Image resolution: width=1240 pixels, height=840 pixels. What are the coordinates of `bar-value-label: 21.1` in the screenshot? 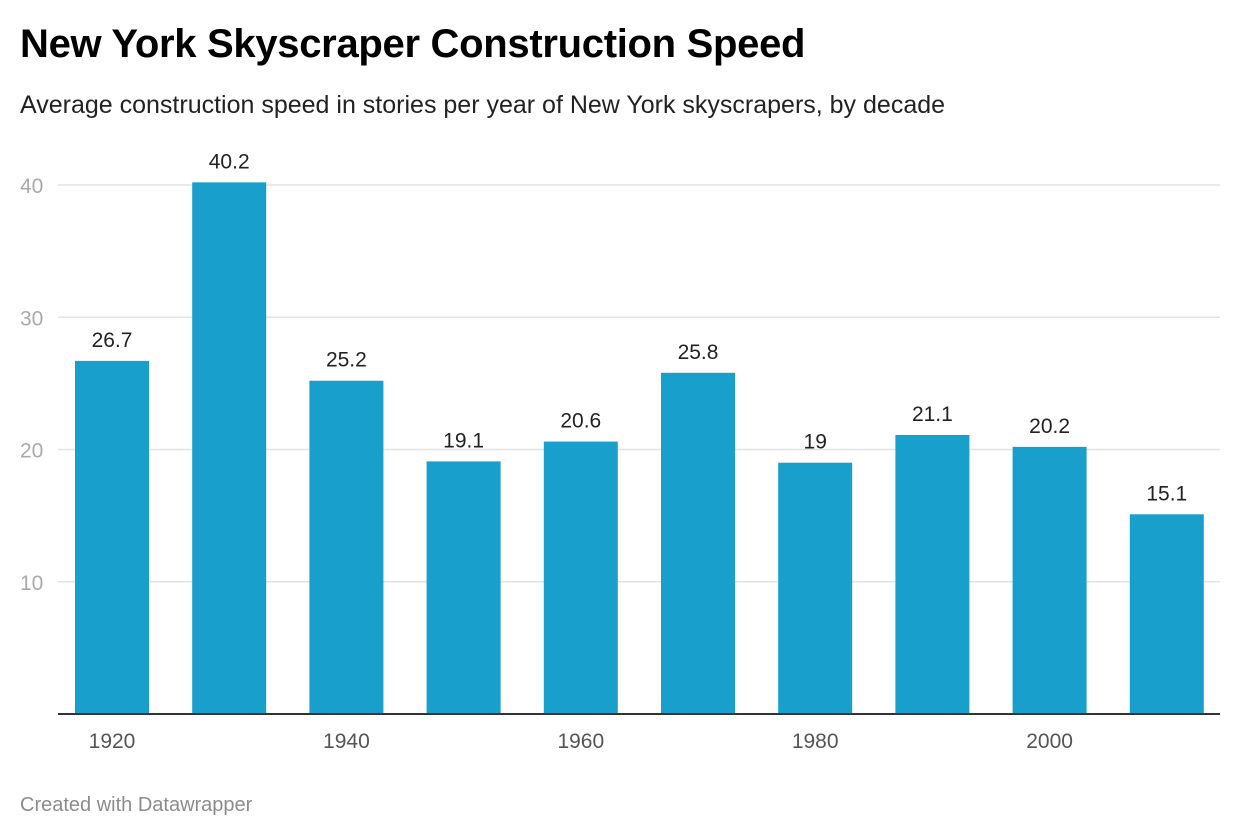 It's located at (932, 414).